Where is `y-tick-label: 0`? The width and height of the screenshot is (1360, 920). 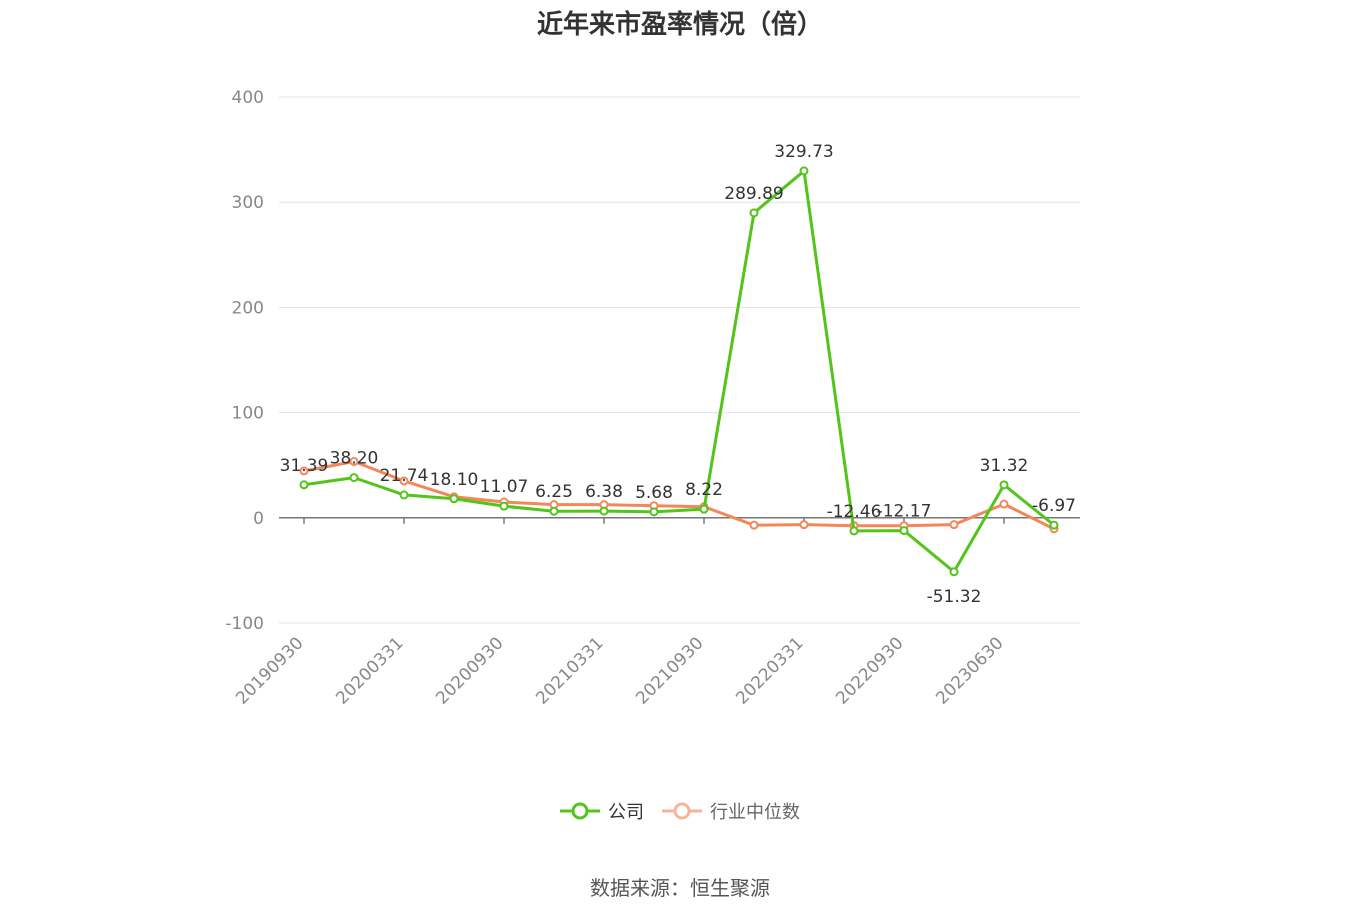 y-tick-label: 0 is located at coordinates (258, 519).